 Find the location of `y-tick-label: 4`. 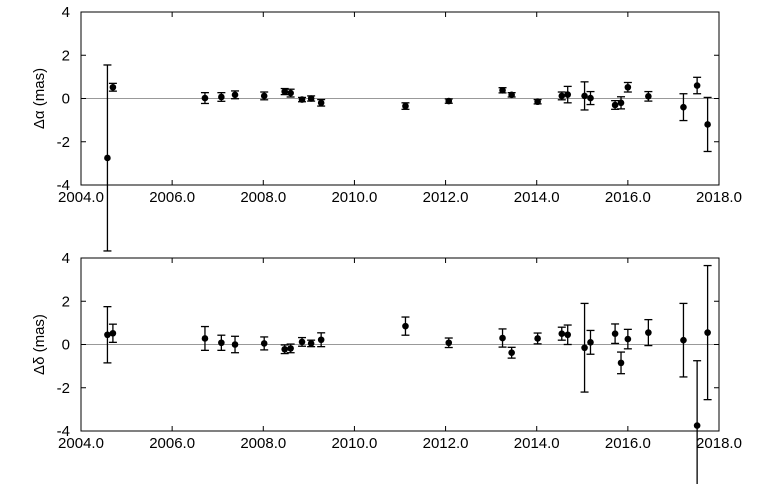

y-tick-label: 4 is located at coordinates (66, 258).